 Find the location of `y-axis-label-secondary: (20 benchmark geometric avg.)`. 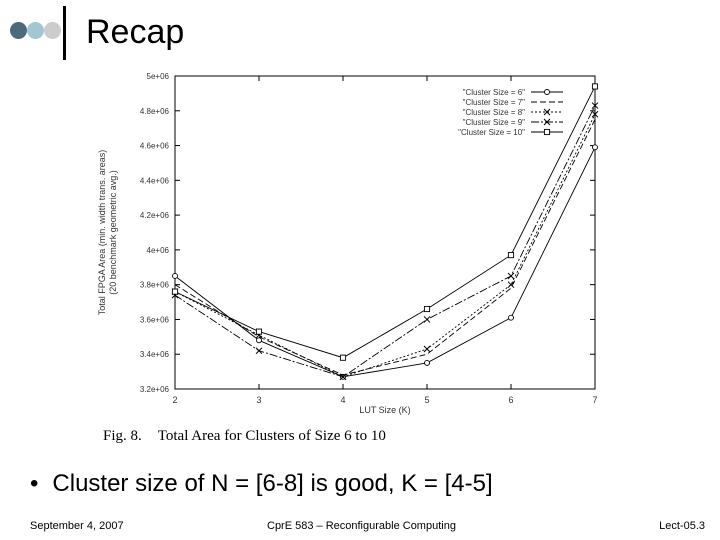

y-axis-label-secondary: (20 benchmark geometric avg.) is located at coordinates (113, 232).